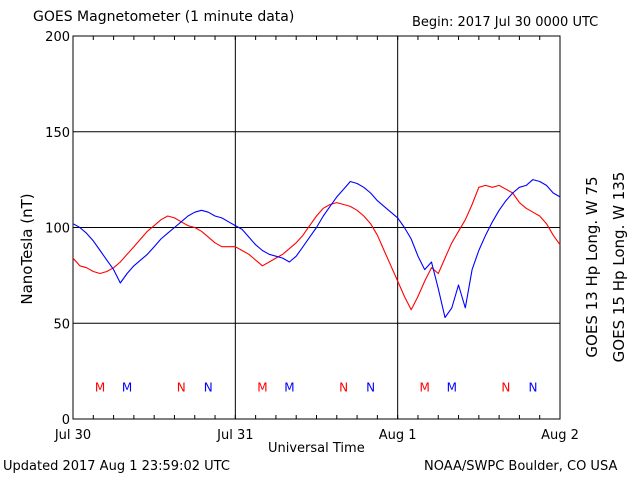  Describe the element at coordinates (27, 249) in the screenshot. I see `y-axis-label: NanoTesla (nT)` at that location.